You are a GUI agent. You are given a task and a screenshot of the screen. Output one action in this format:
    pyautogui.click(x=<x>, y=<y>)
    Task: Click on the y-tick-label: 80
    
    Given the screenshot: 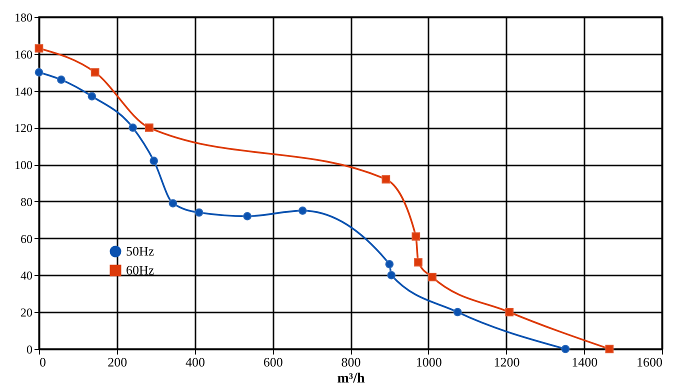 What is the action you would take?
    pyautogui.click(x=26, y=201)
    